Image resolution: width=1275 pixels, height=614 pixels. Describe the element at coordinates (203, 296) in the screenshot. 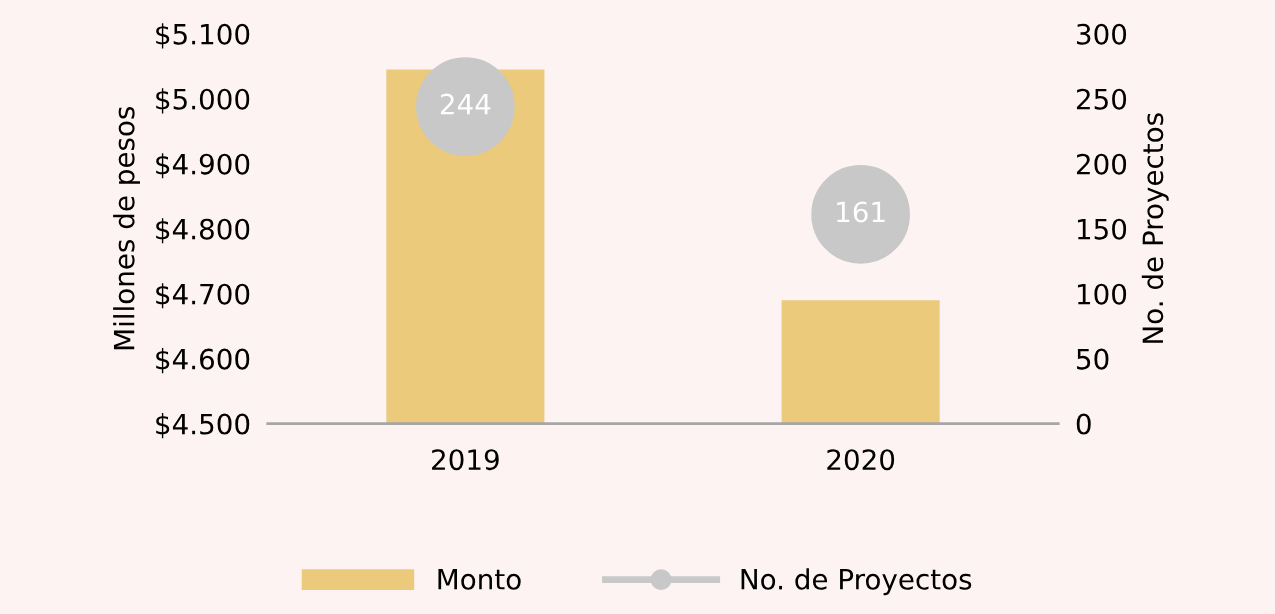

I see `y-tick-label: $4.700` at that location.